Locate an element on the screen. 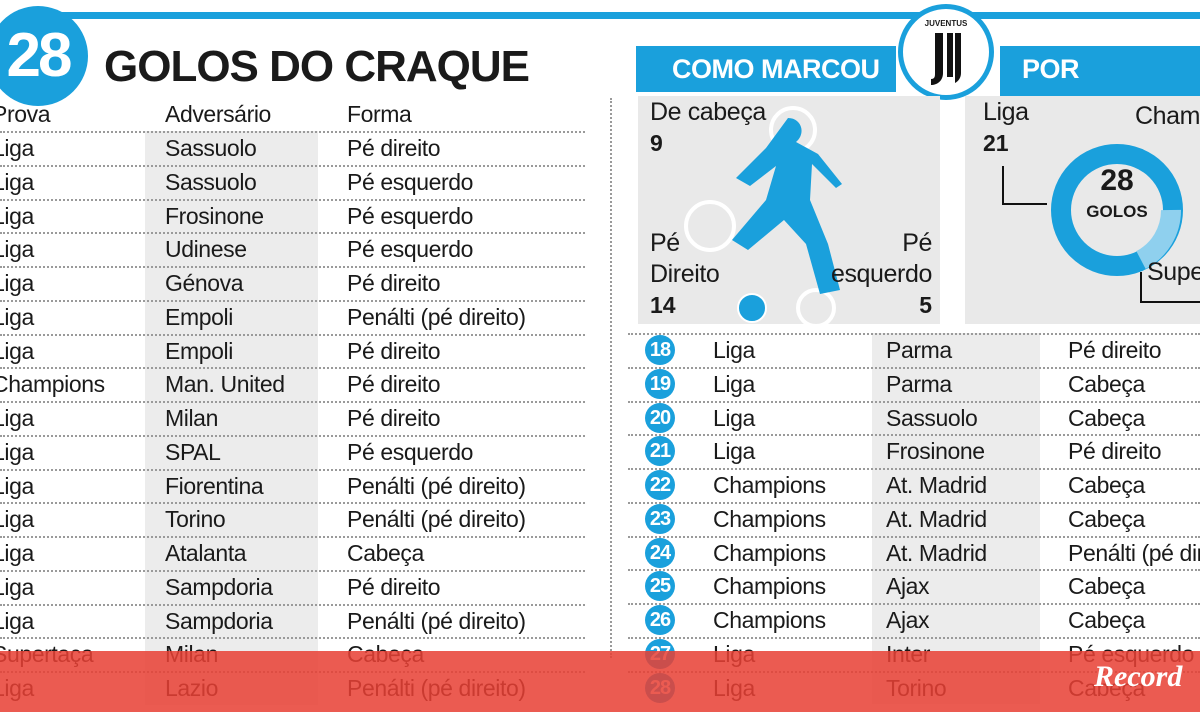  table-cell: Sampdoria is located at coordinates (219, 586).